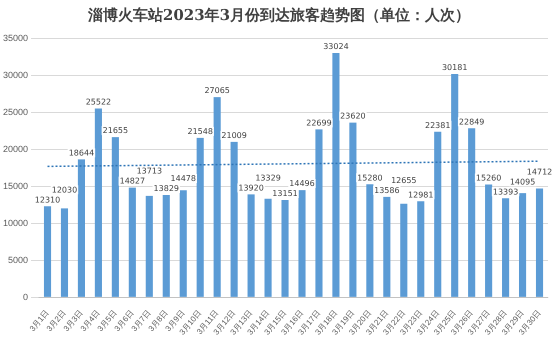 The width and height of the screenshot is (558, 340). I want to click on y-tick-label: 15000, so click(15, 185).